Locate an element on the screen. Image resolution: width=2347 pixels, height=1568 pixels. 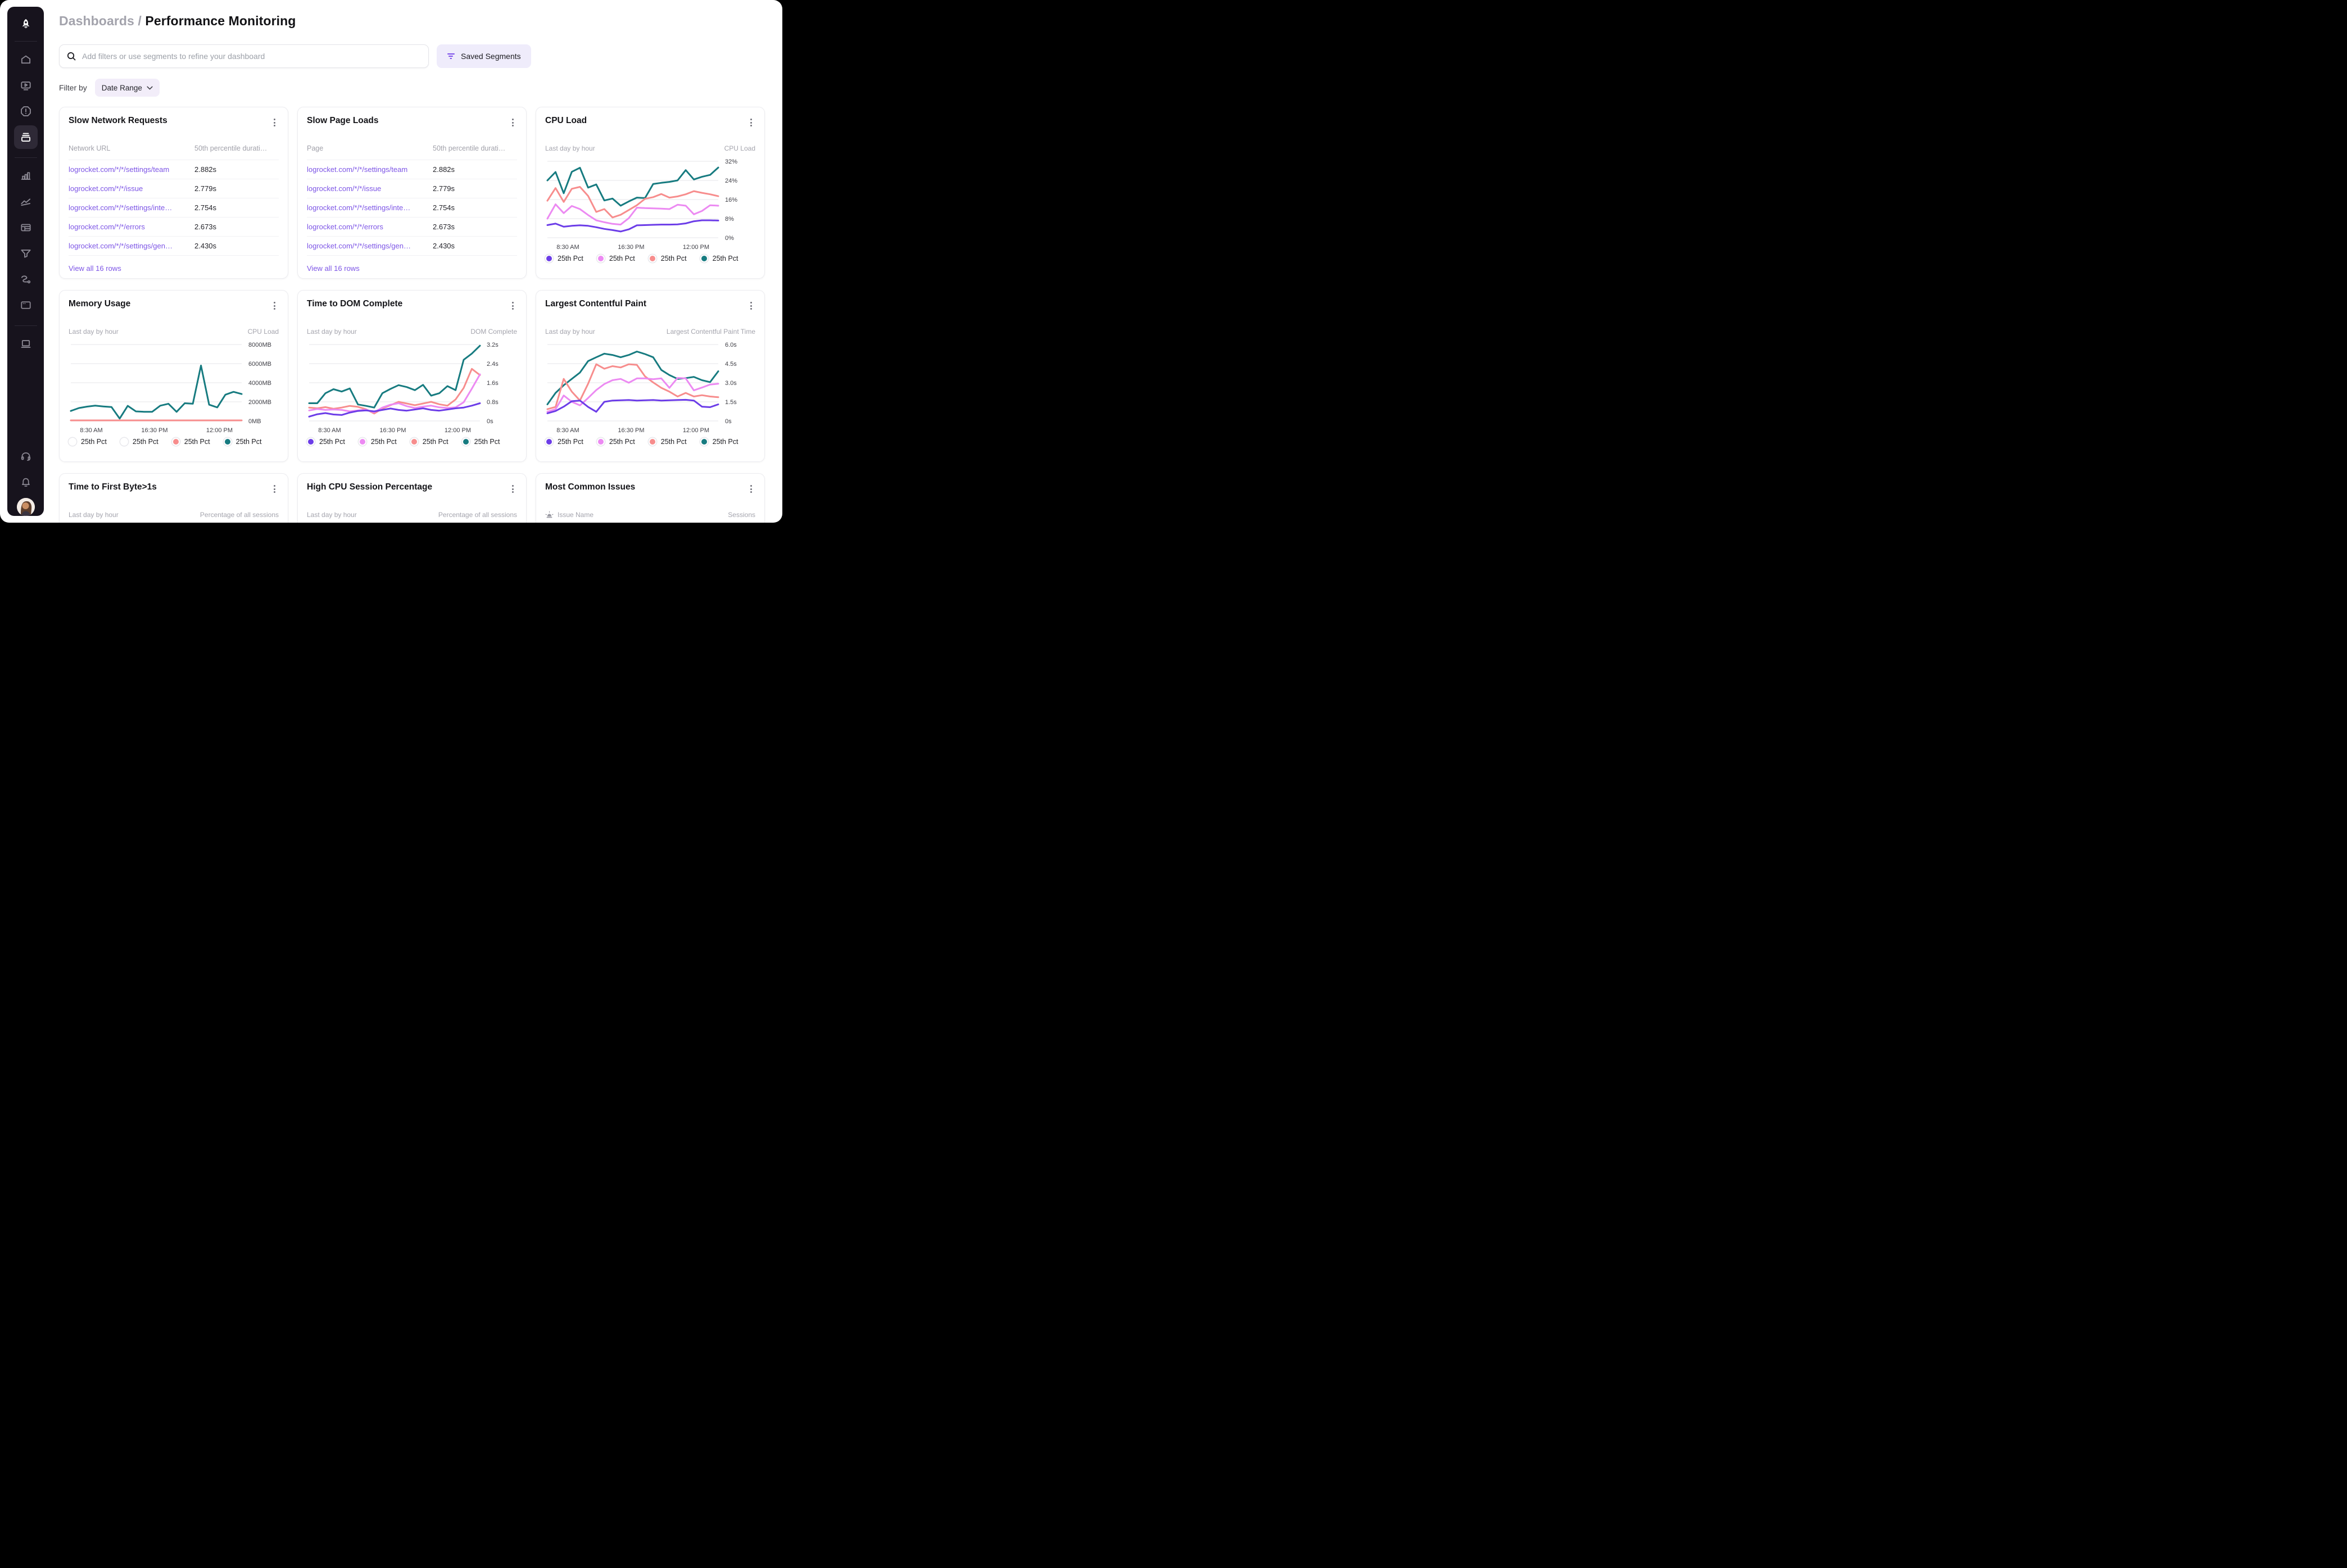
card-most-common-issues: Most Common Issues Issue Name Sessions is located at coordinates (650, 498).